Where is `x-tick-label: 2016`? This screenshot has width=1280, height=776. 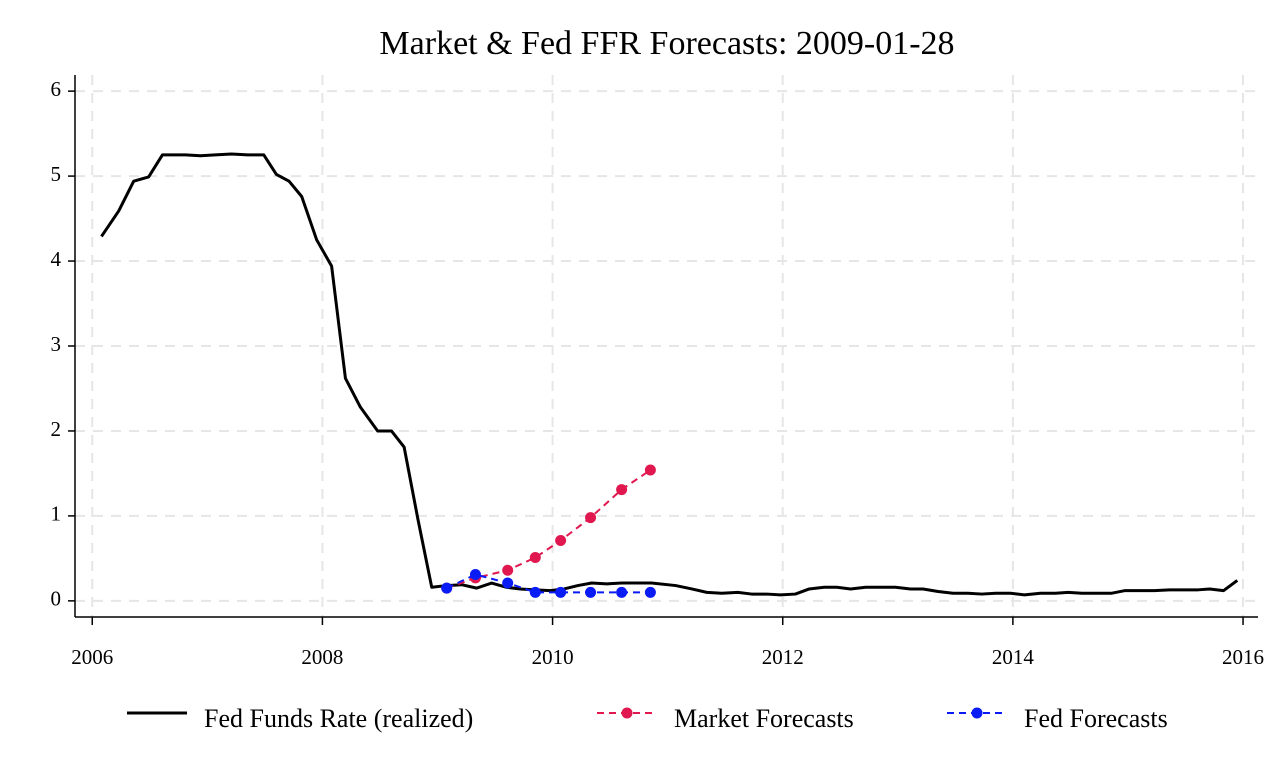 x-tick-label: 2016 is located at coordinates (1243, 657).